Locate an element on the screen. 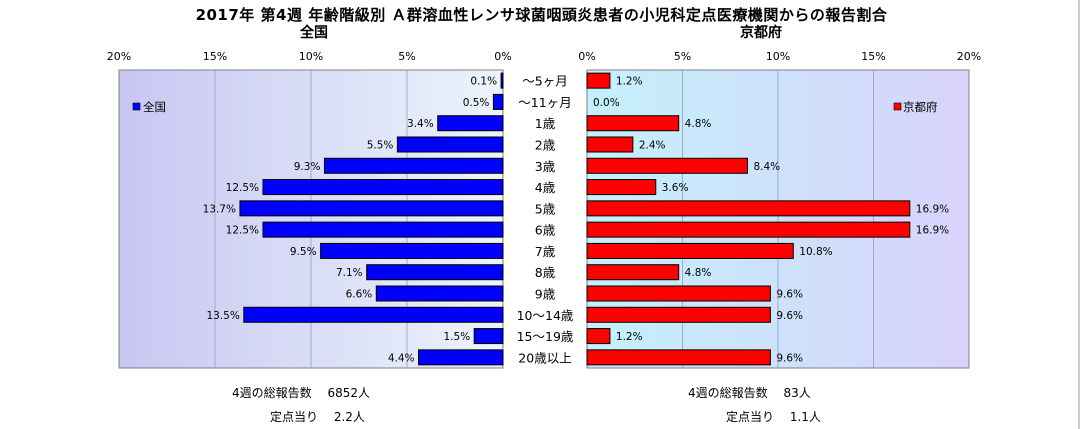  national-data-label: 9.3% is located at coordinates (307, 167).